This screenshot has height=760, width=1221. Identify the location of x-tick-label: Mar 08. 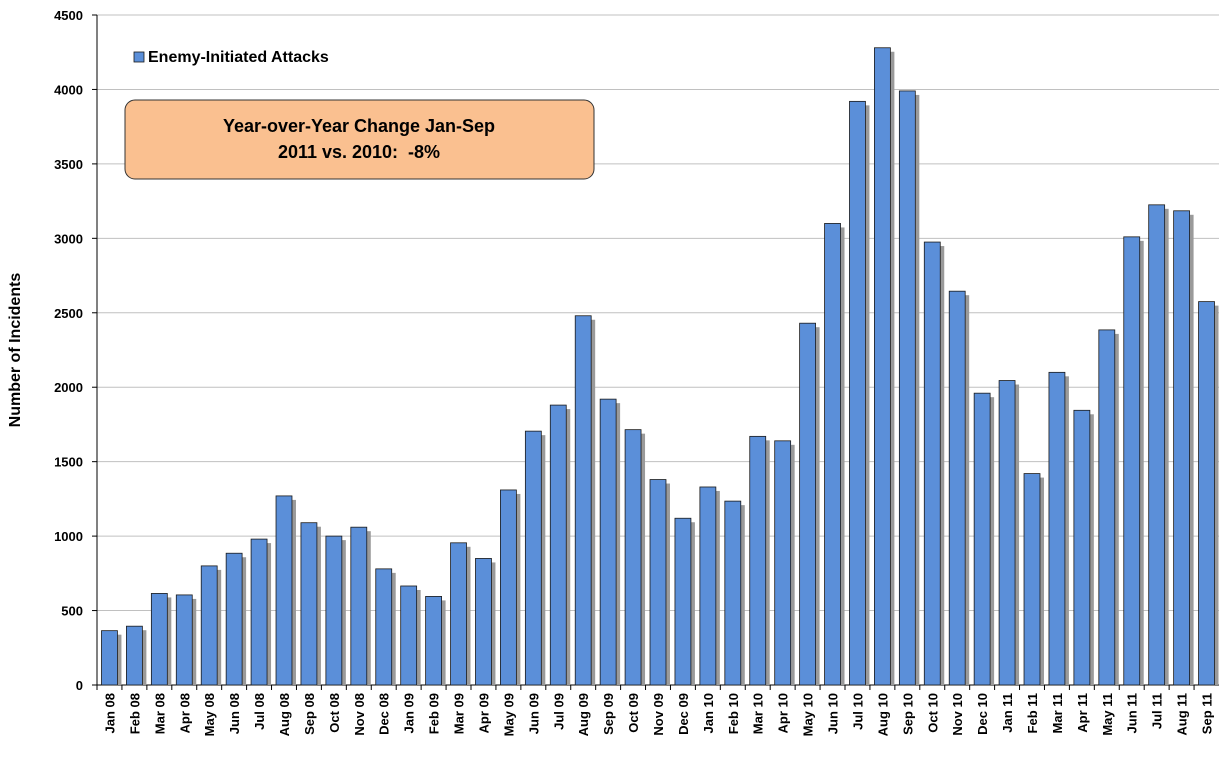
(159, 713).